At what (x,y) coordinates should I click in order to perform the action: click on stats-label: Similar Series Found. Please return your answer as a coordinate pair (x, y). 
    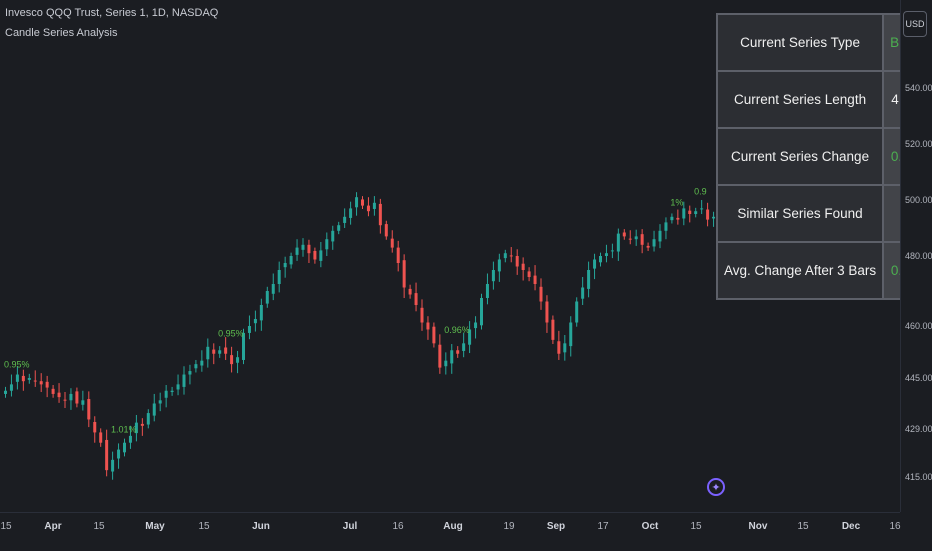
    Looking at the image, I should click on (800, 213).